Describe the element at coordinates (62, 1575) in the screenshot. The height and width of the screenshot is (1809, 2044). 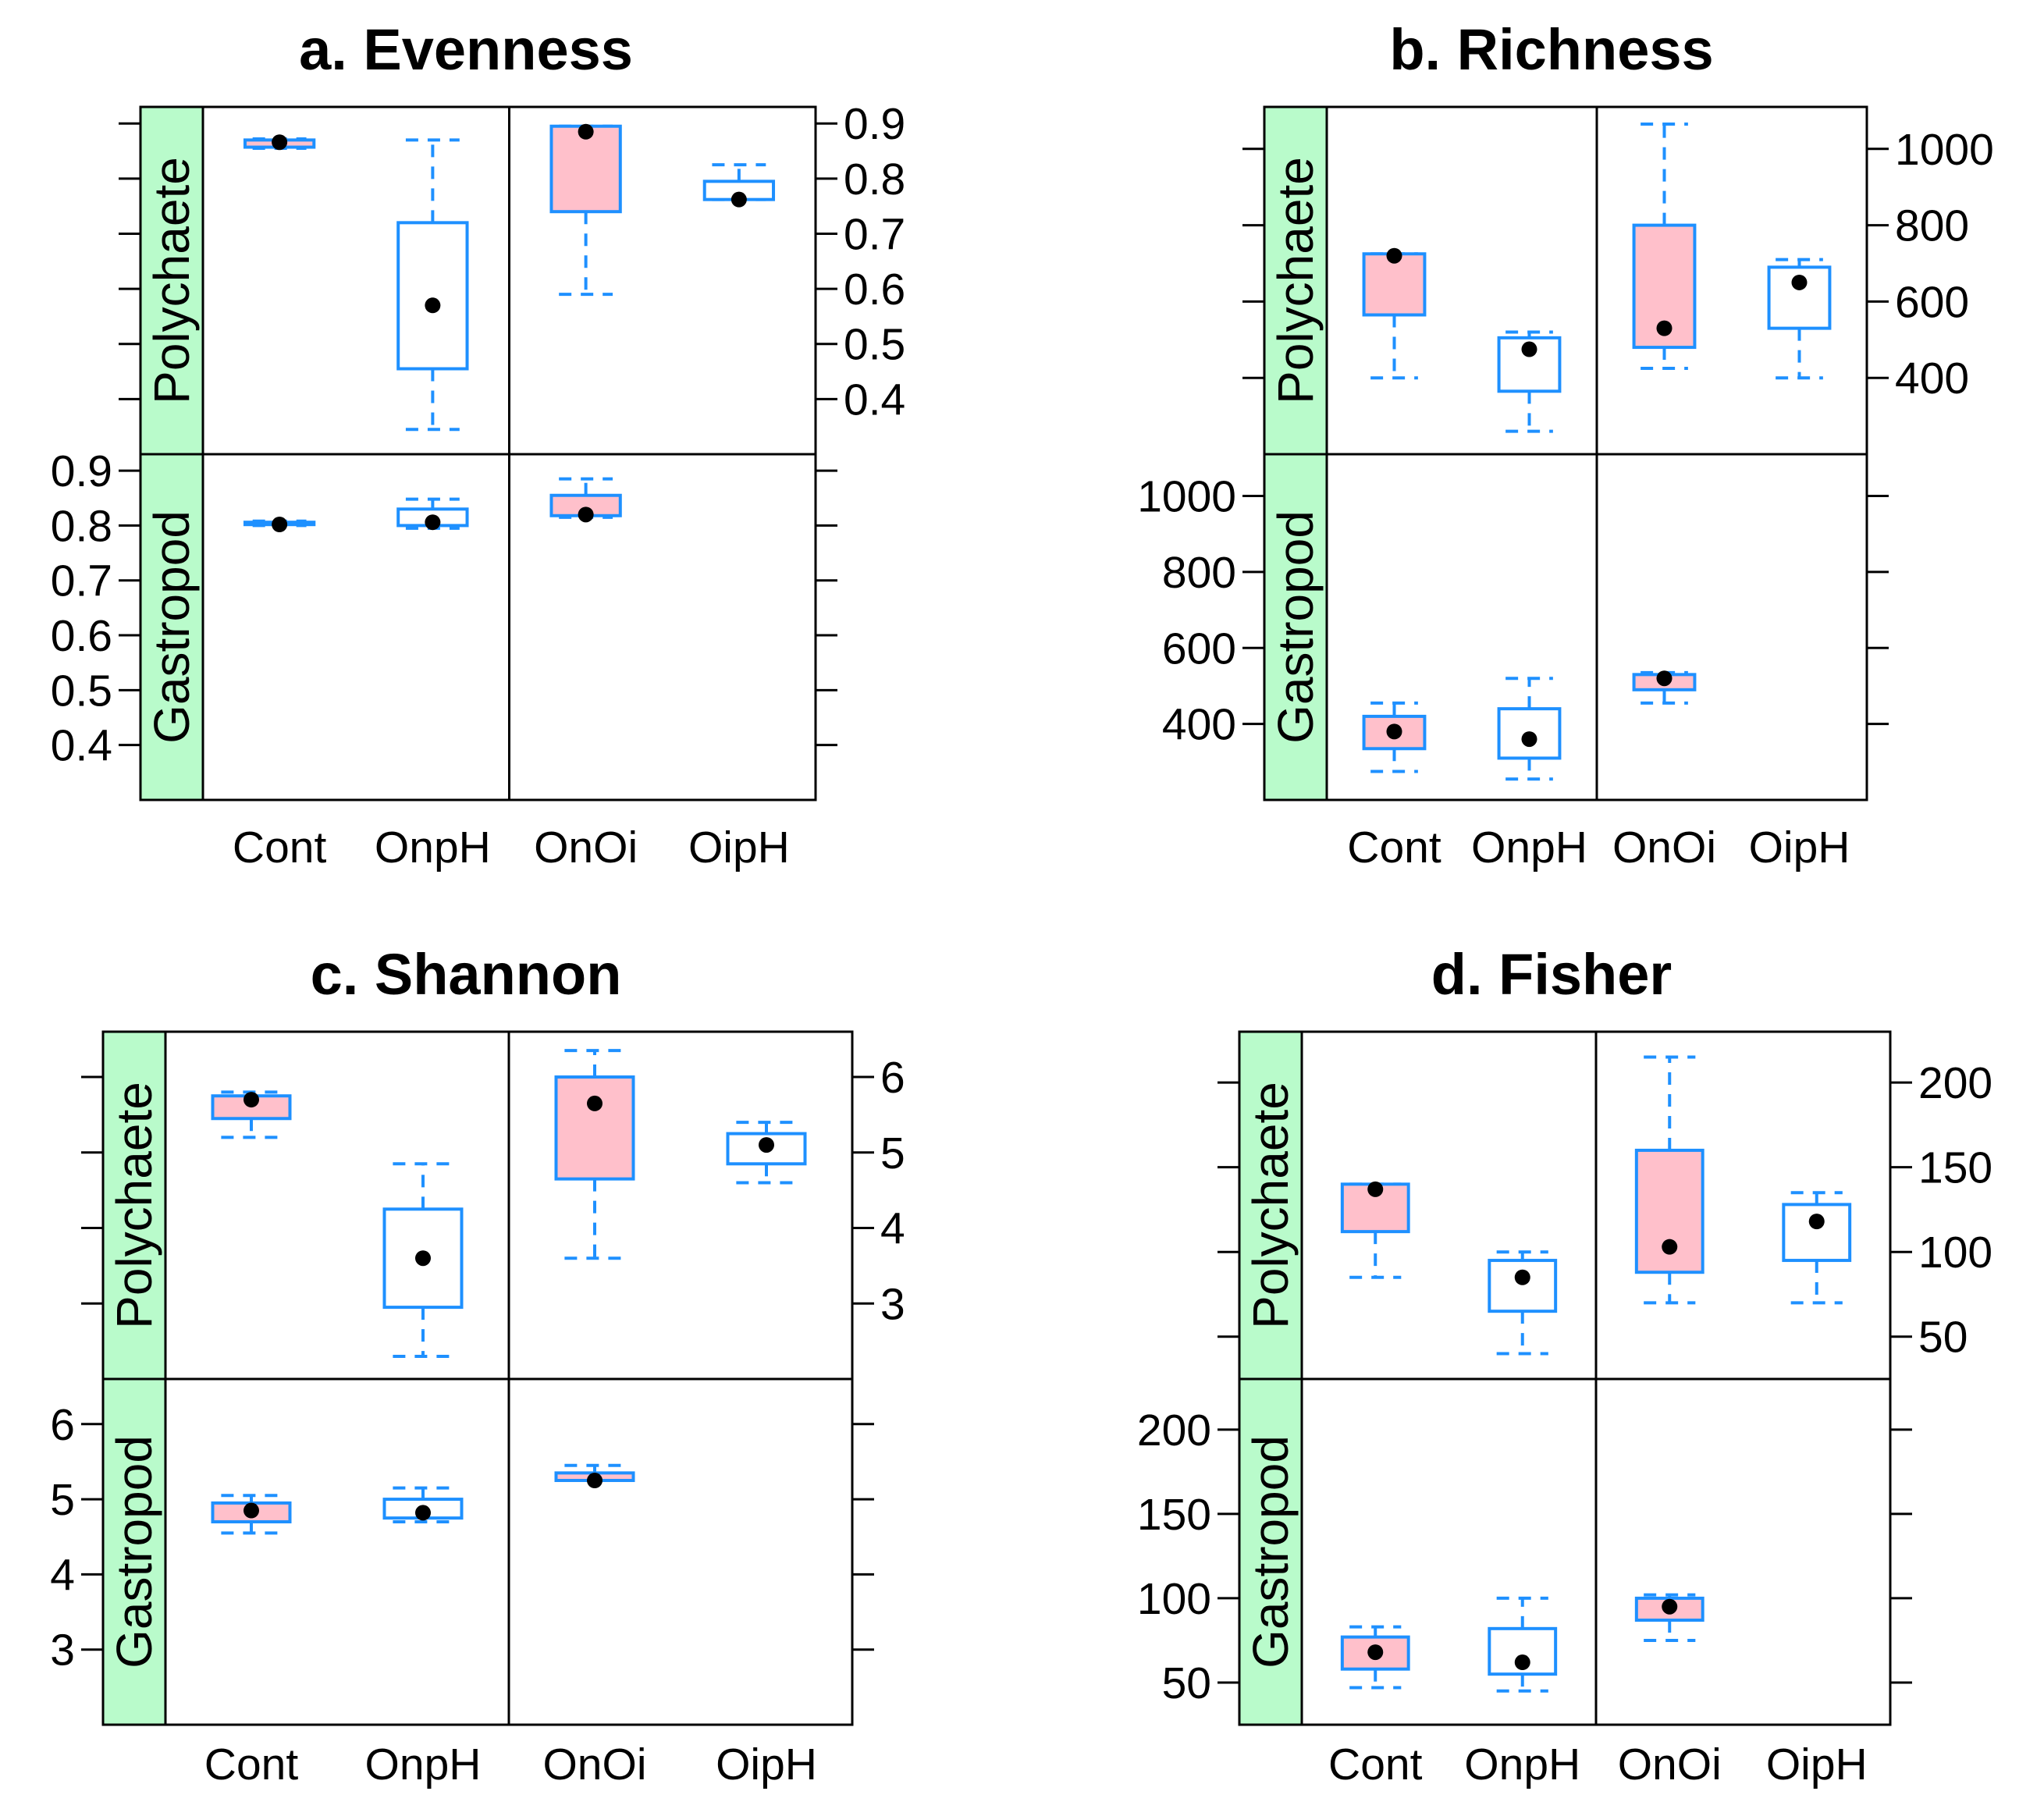
I see `y-tick-label: 4` at that location.